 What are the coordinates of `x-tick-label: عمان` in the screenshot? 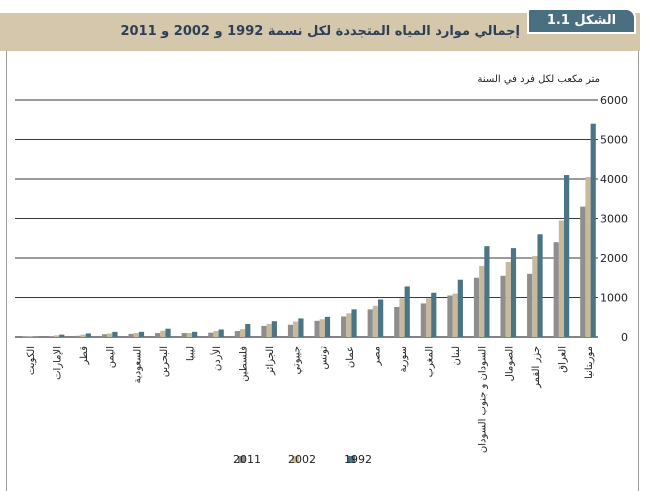 It's located at (350, 357).